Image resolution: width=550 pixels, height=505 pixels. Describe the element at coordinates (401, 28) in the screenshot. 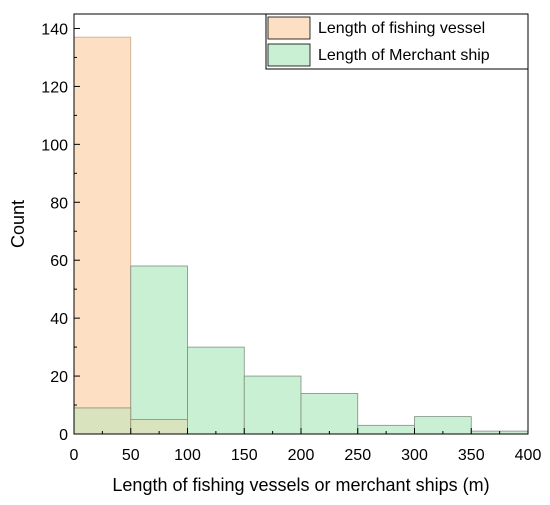

I see `legend-label-fishing: Length of fishing vessel` at that location.